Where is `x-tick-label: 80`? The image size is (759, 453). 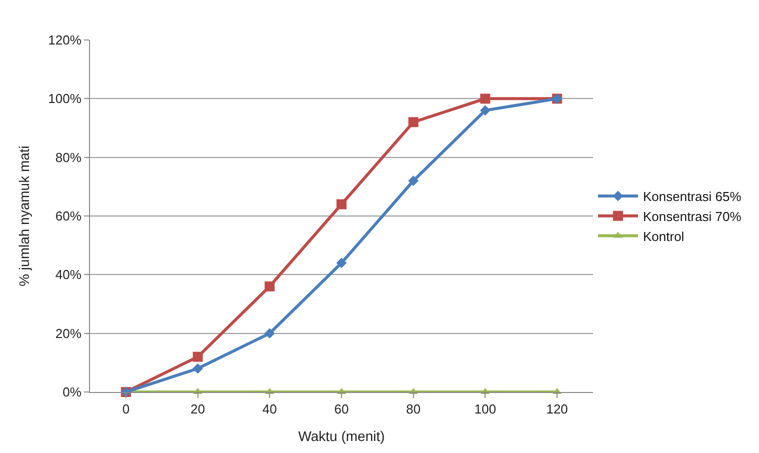
x-tick-label: 80 is located at coordinates (413, 409).